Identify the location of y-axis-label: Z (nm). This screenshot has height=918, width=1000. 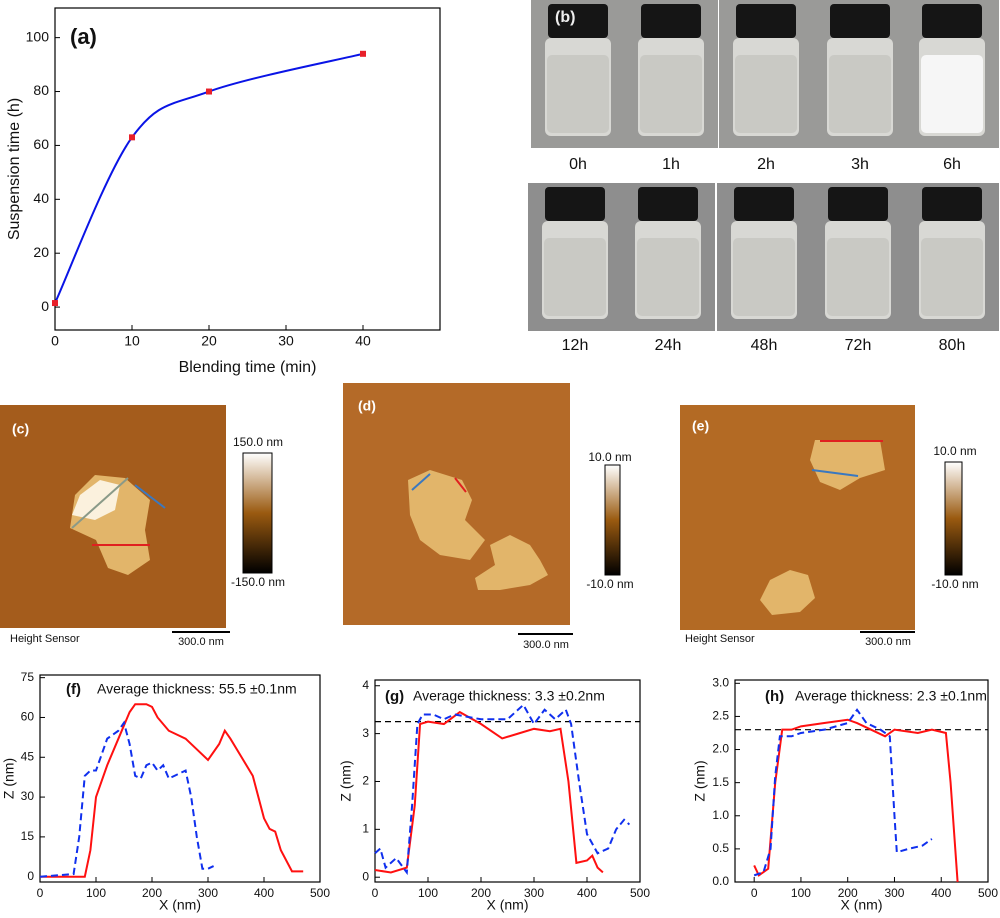
(9, 778).